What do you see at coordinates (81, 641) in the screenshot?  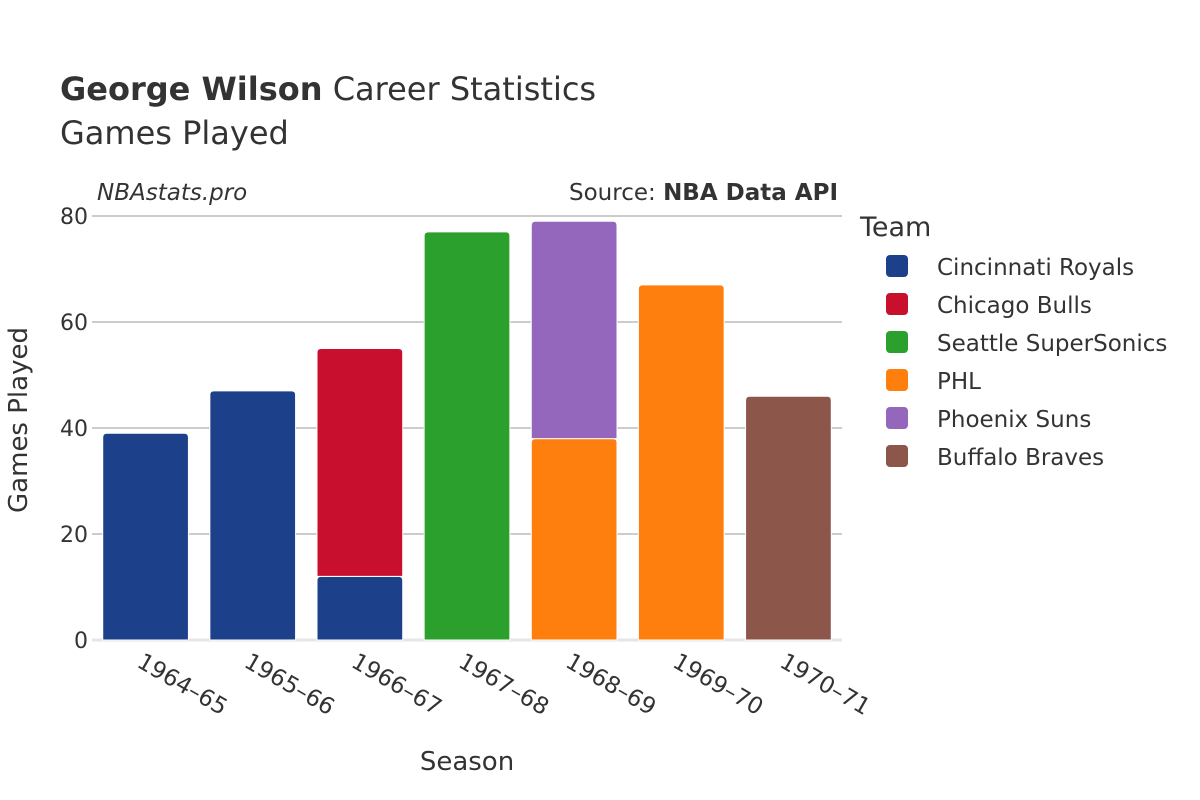 I see `y-tick-label: 0` at bounding box center [81, 641].